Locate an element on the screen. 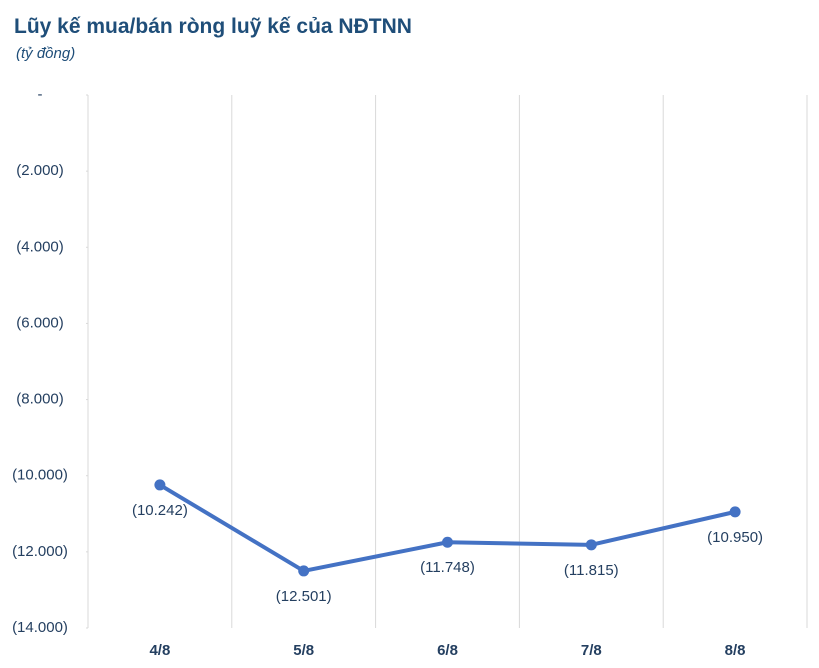  y-tick-label: (2.000) is located at coordinates (40, 170).